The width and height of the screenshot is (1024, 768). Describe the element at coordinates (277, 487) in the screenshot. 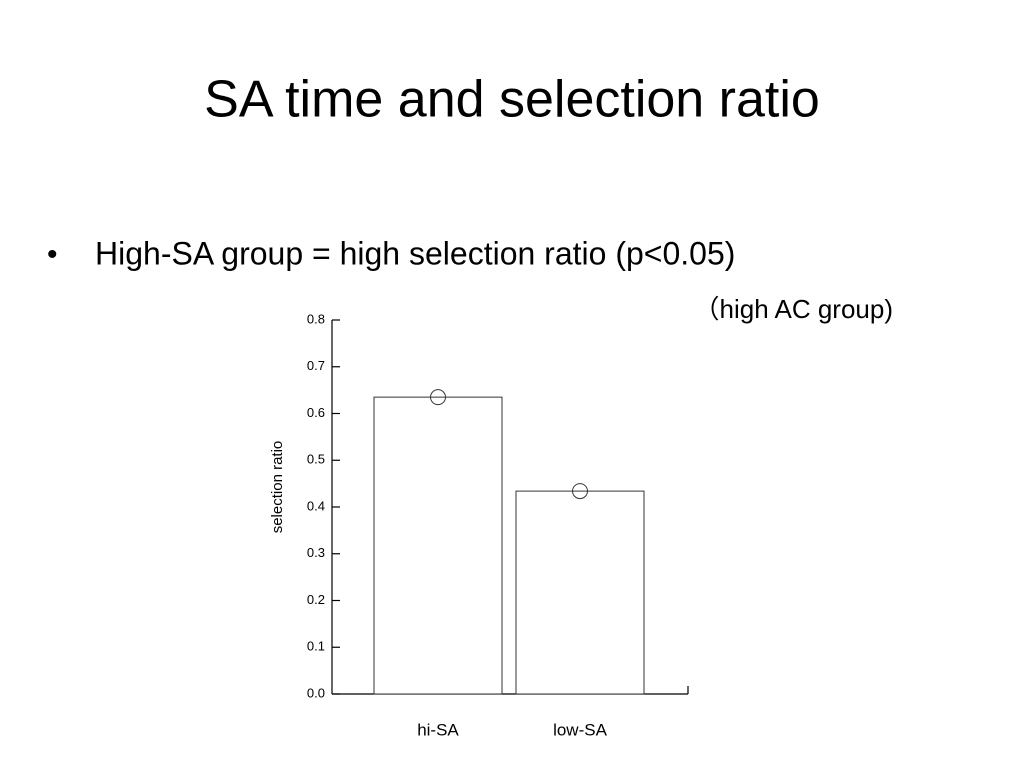

I see `y-axis-label: selection ratio` at that location.